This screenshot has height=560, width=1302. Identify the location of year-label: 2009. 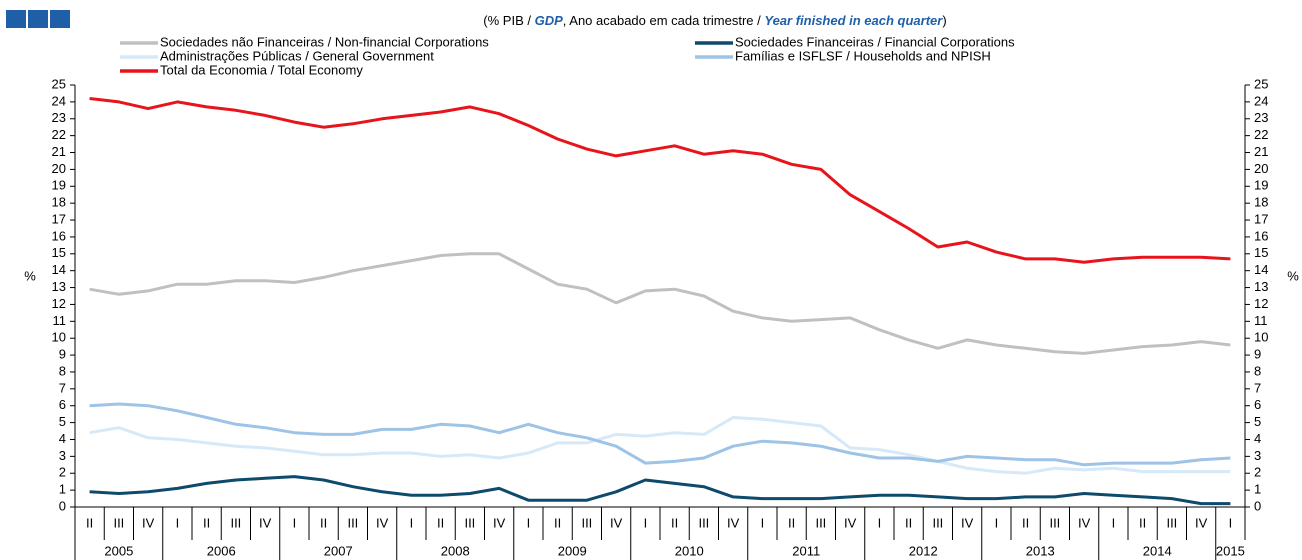
(572, 550).